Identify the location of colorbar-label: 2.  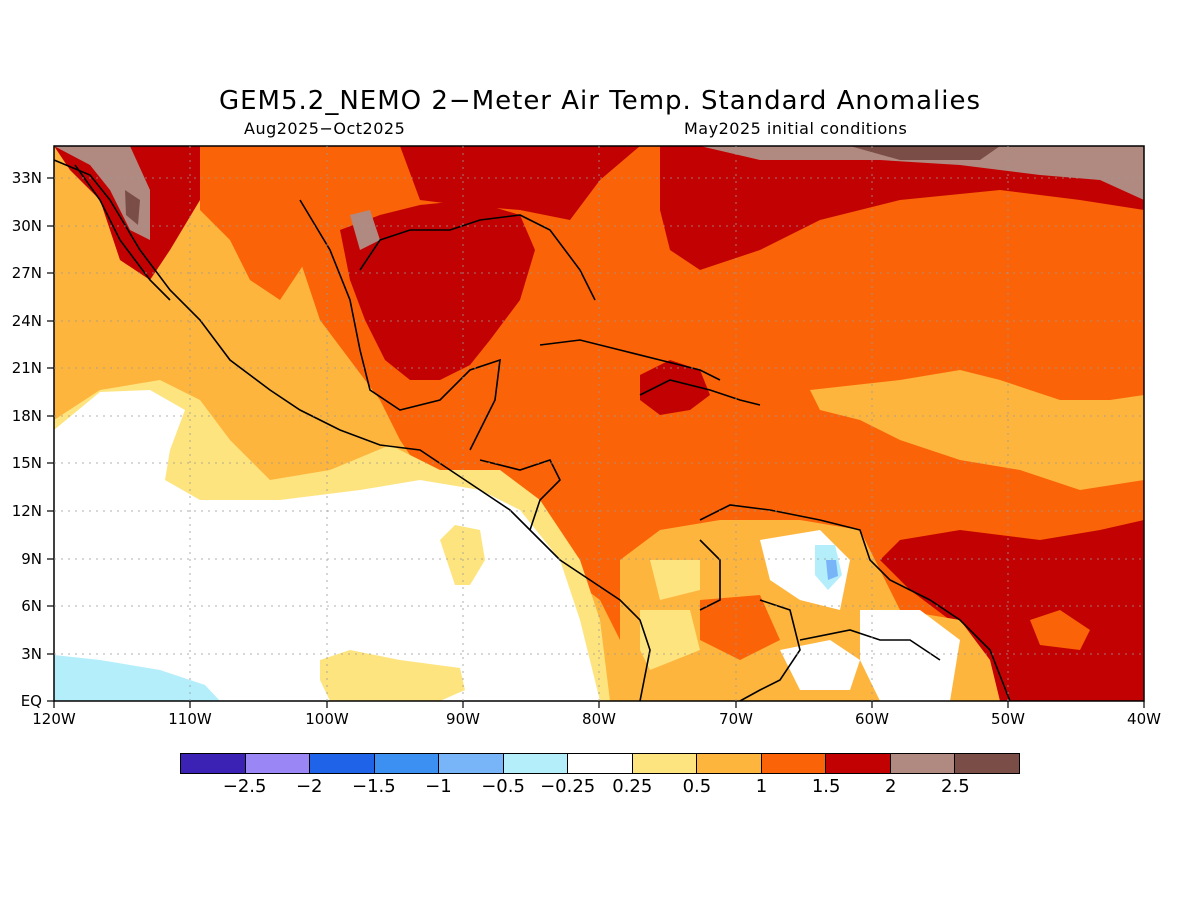
(891, 786).